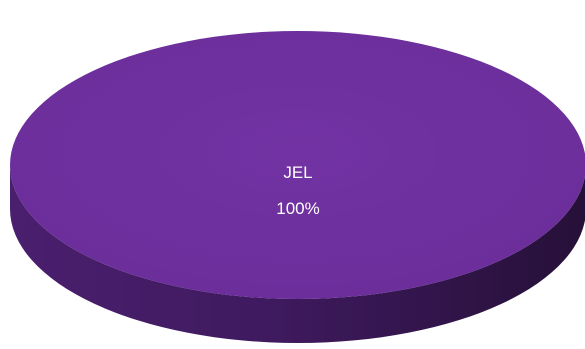  Describe the element at coordinates (297, 172) in the screenshot. I see `slice-category-label: JEL` at that location.